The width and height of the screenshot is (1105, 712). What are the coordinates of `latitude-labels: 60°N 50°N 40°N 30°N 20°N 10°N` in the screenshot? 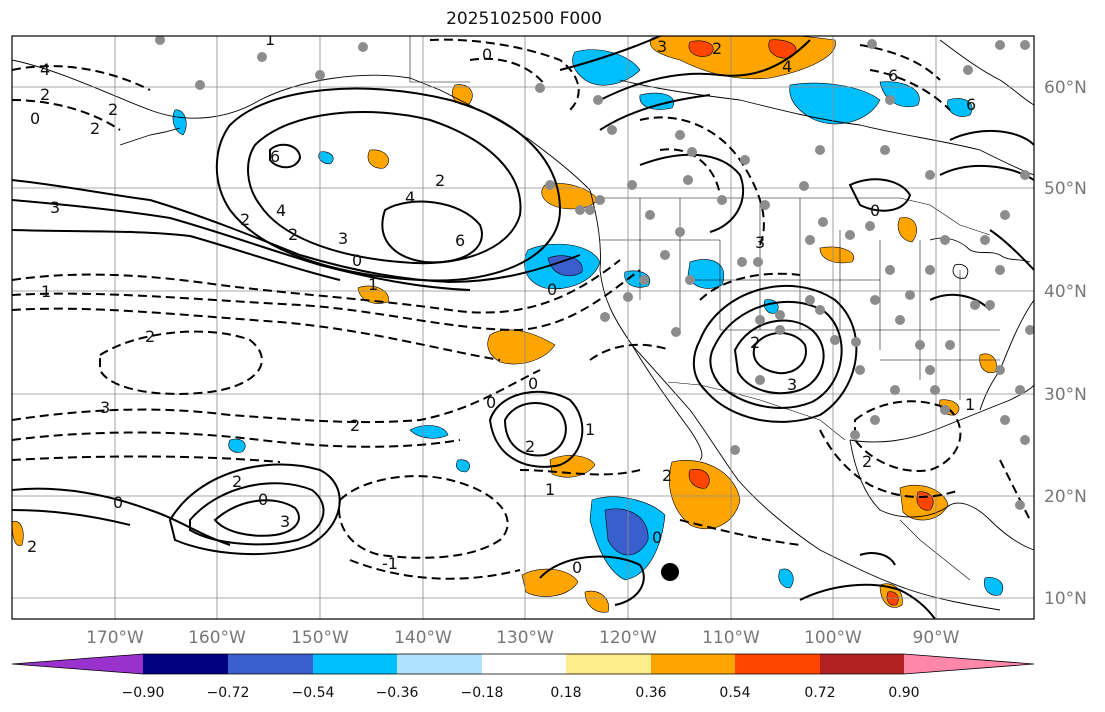 It's located at (1065, 343).